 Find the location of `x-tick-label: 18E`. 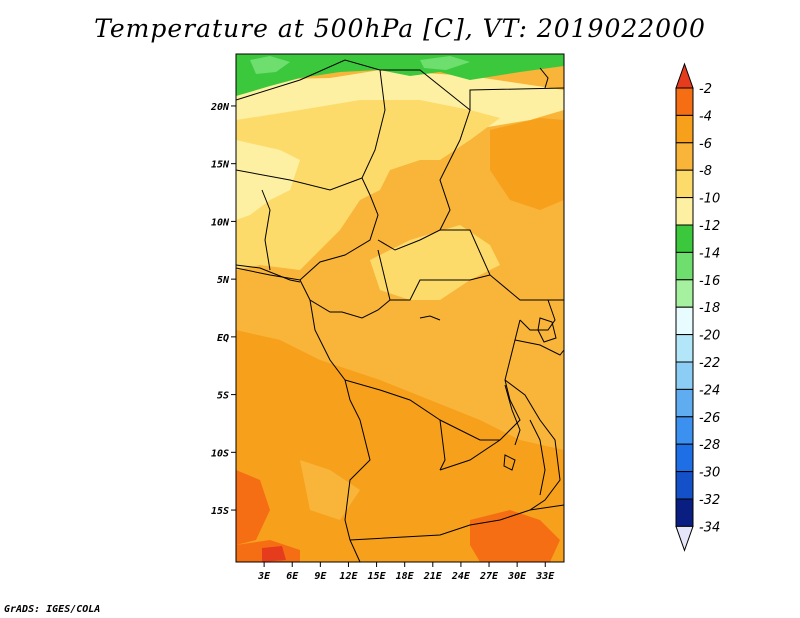

x-tick-label: 18E is located at coordinates (405, 576).